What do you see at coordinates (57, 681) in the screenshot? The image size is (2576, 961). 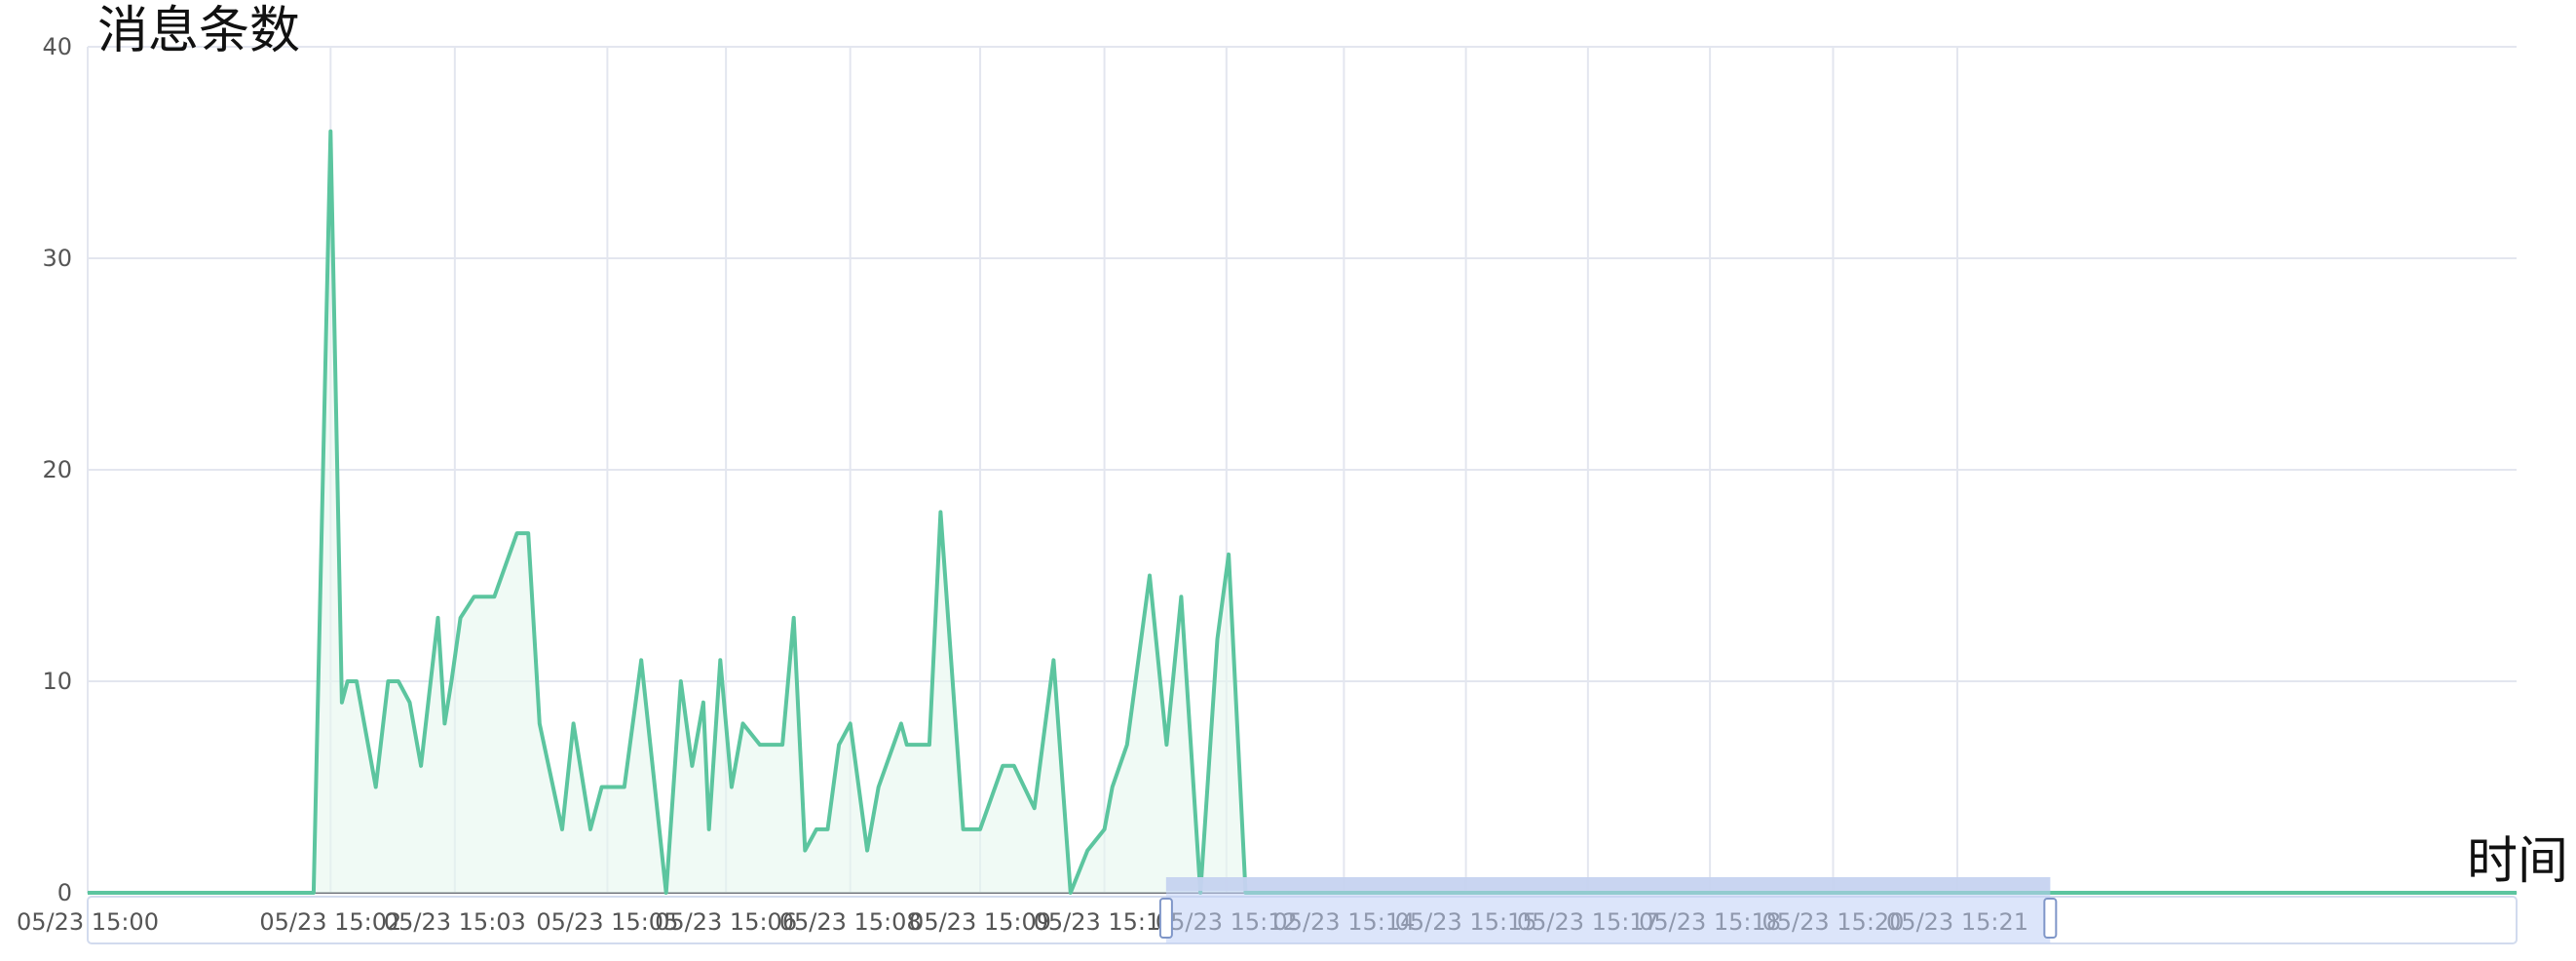 I see `y-tick-label: 10` at bounding box center [57, 681].